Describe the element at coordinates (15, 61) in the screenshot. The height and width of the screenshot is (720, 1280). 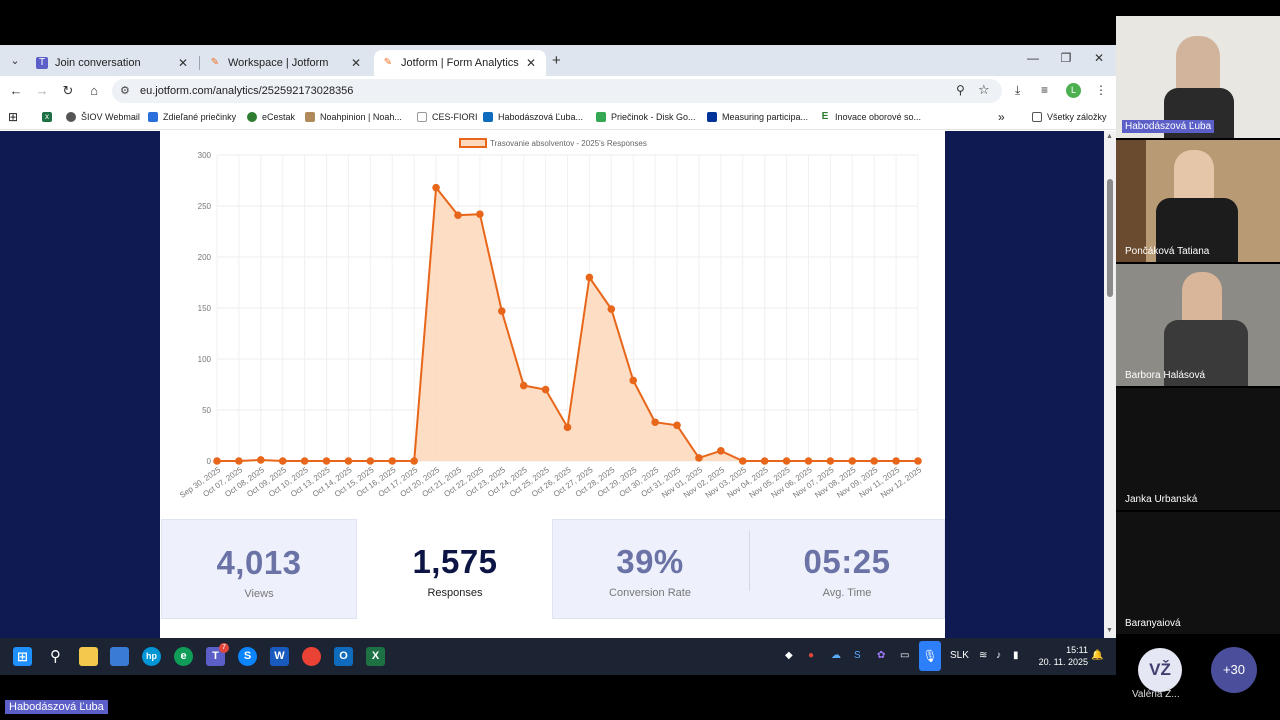
I see `tab-search-chevron-icon: ⌄` at that location.